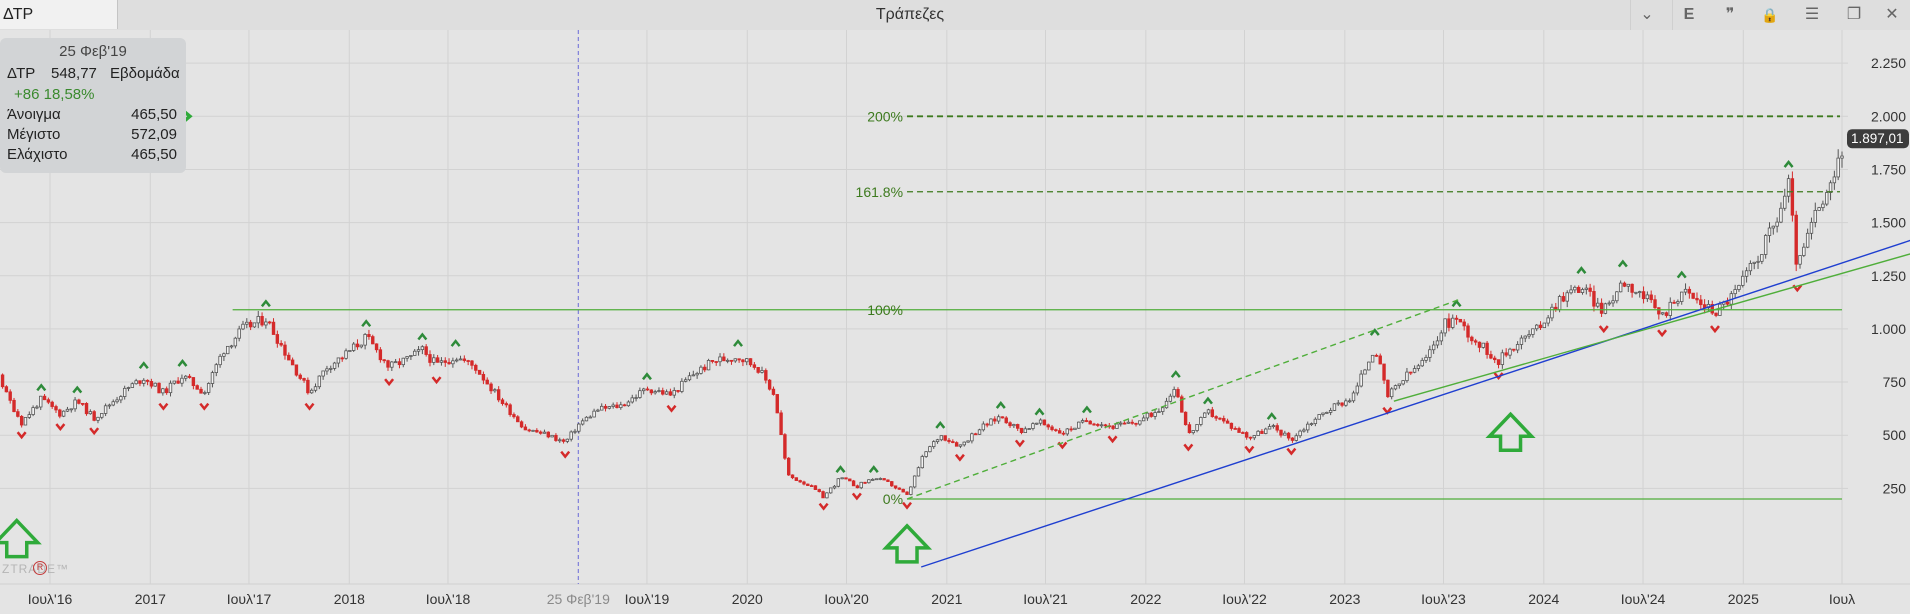  Describe the element at coordinates (1879, 307) in the screenshot. I see `y-axis-panel` at that location.